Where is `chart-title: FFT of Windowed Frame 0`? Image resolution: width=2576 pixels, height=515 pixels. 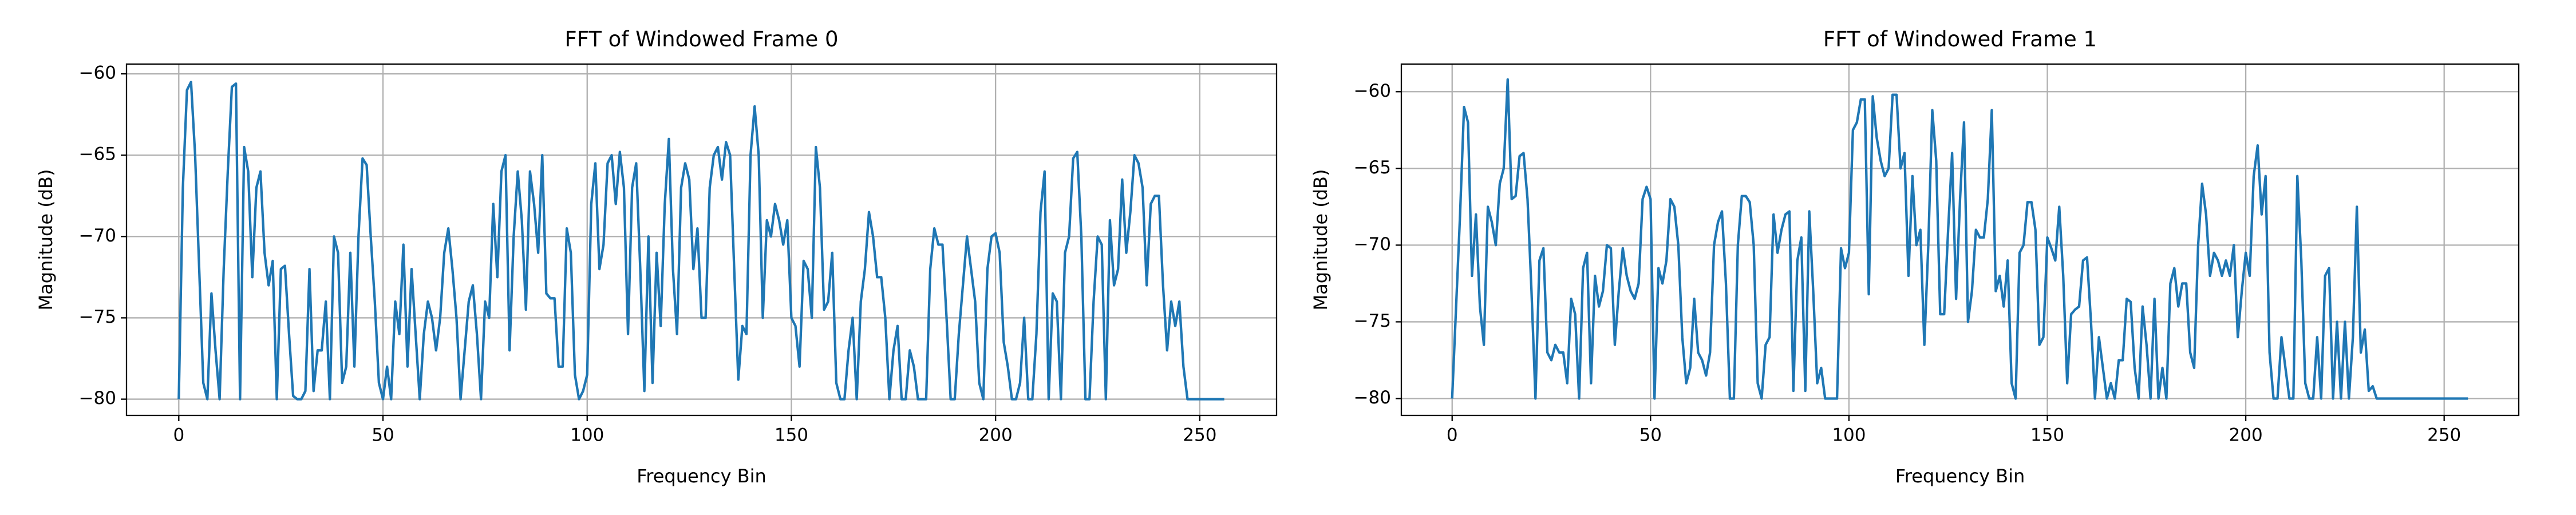
chart-title: FFT of Windowed Frame 0 is located at coordinates (701, 39).